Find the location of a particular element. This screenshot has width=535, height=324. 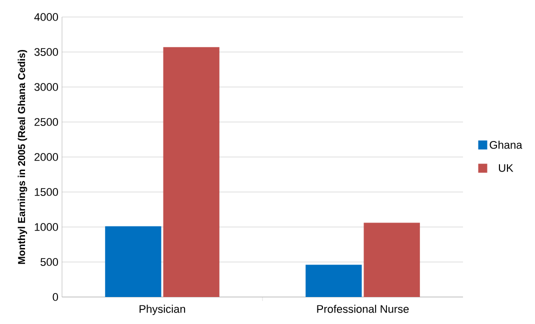

legend-label: UK is located at coordinates (506, 168).